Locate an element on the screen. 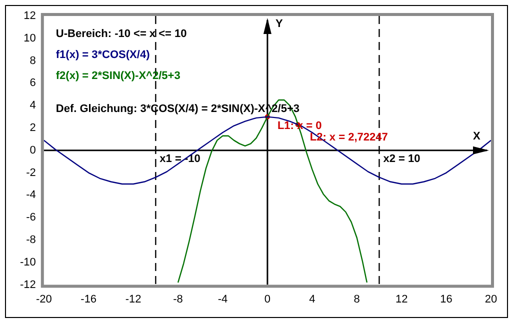 The height and width of the screenshot is (324, 515). x-tick-label: -16 is located at coordinates (88, 299).